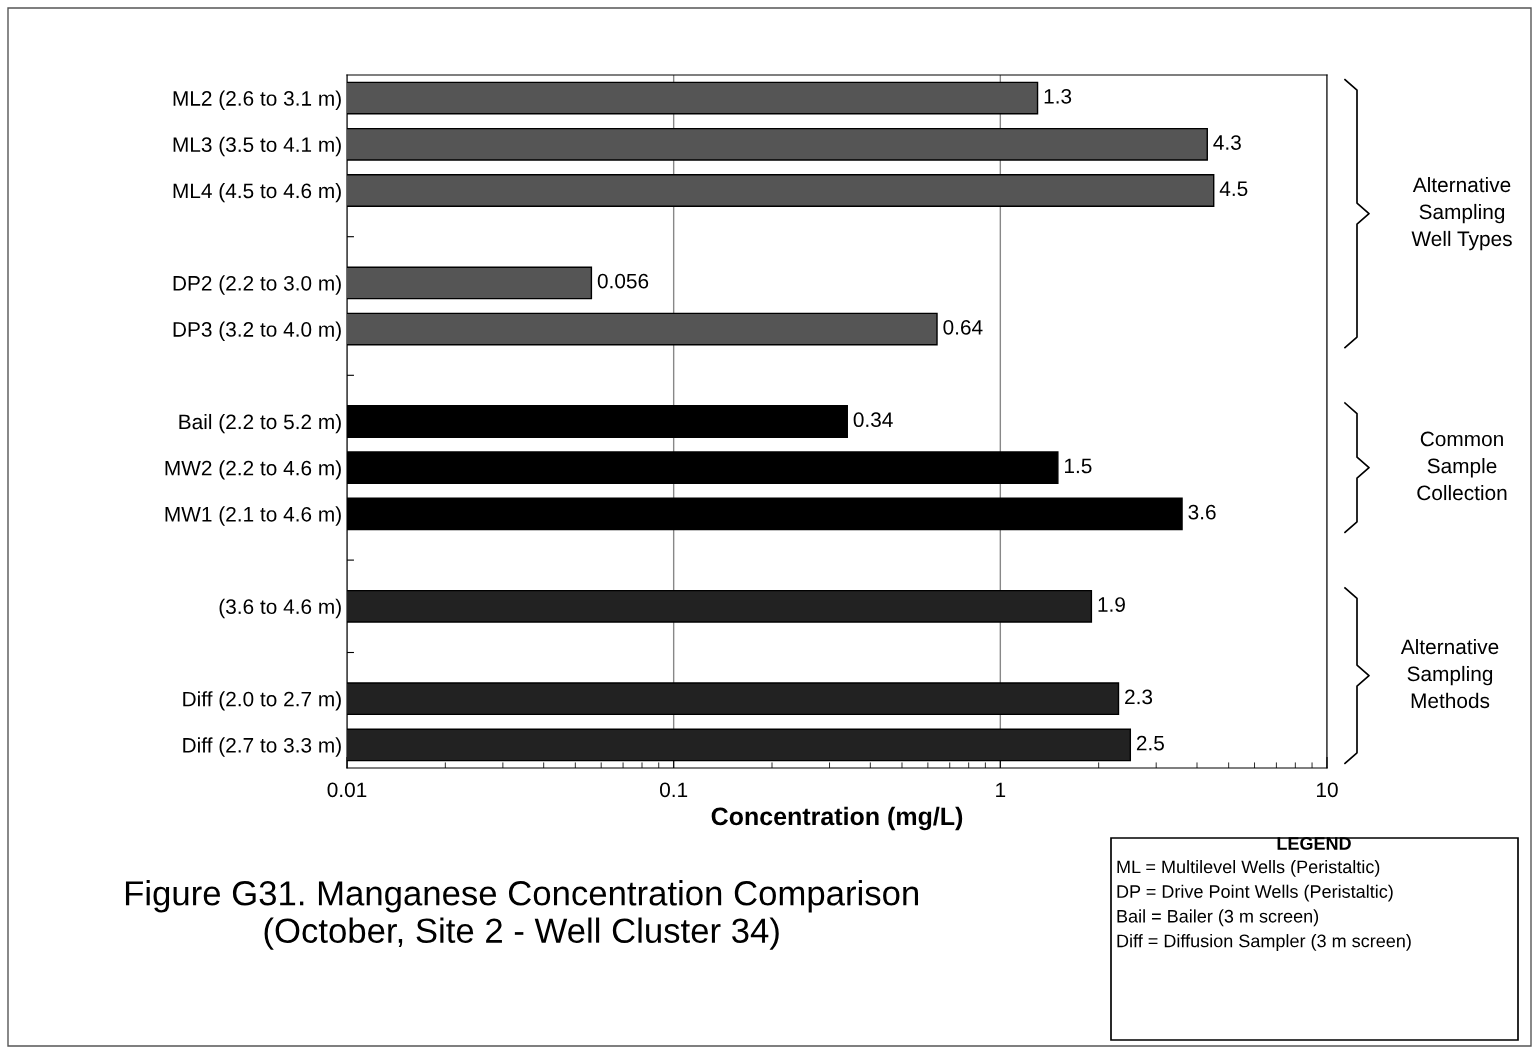 The width and height of the screenshot is (1539, 1054). What do you see at coordinates (1001, 789) in the screenshot?
I see `x-tick-label: 1` at bounding box center [1001, 789].